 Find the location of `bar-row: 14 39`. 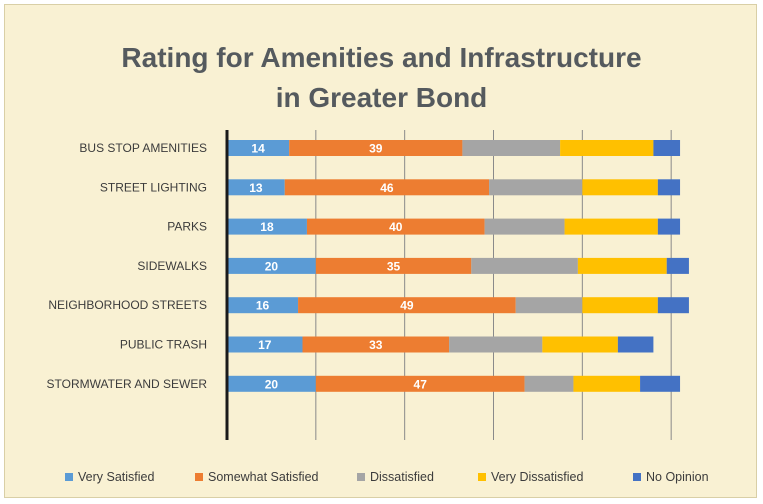

bar-row: 14 39 is located at coordinates (454, 148).